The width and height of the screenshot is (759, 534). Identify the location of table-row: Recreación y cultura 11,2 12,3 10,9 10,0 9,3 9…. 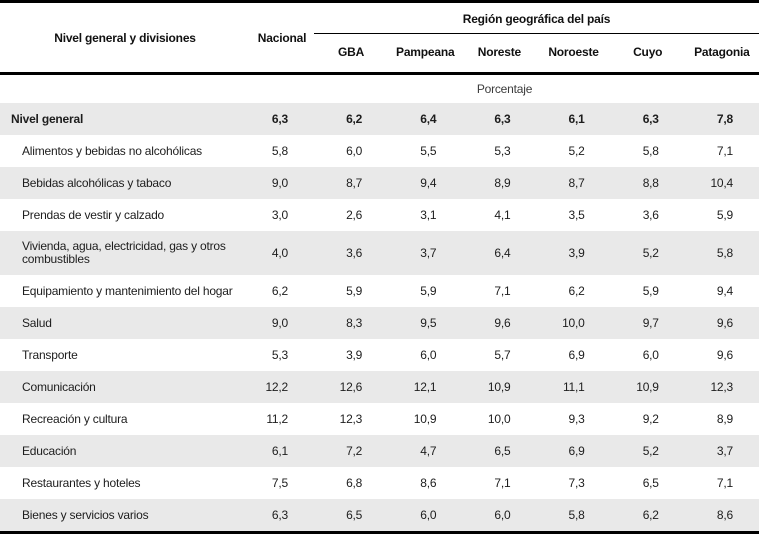
(379, 419).